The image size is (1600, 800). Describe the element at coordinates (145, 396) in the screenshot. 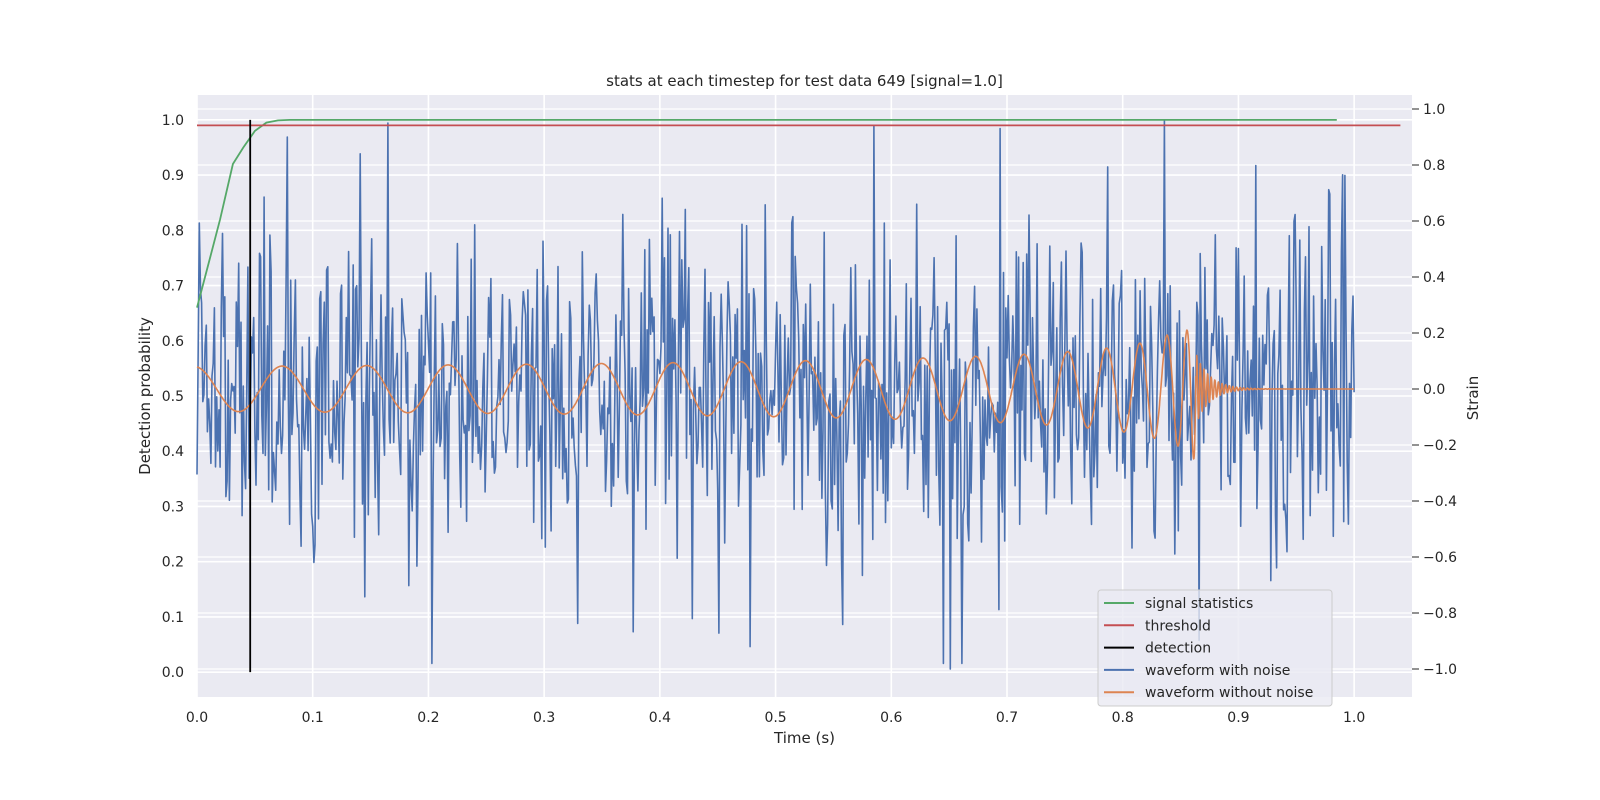

I see `y-axis-label: Detection probability` at that location.